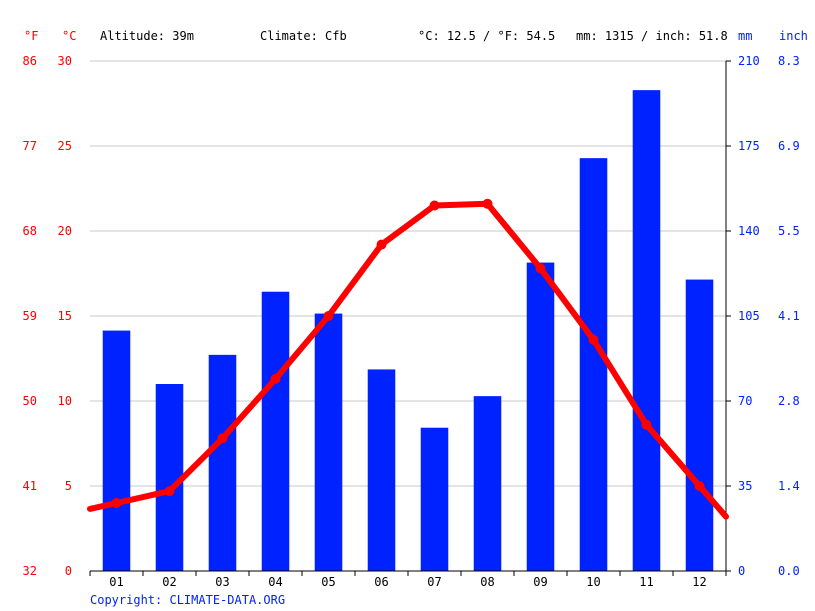  I want to click on copyright-label: Copyright: CLIMATE-DATA.ORG, so click(187, 600).